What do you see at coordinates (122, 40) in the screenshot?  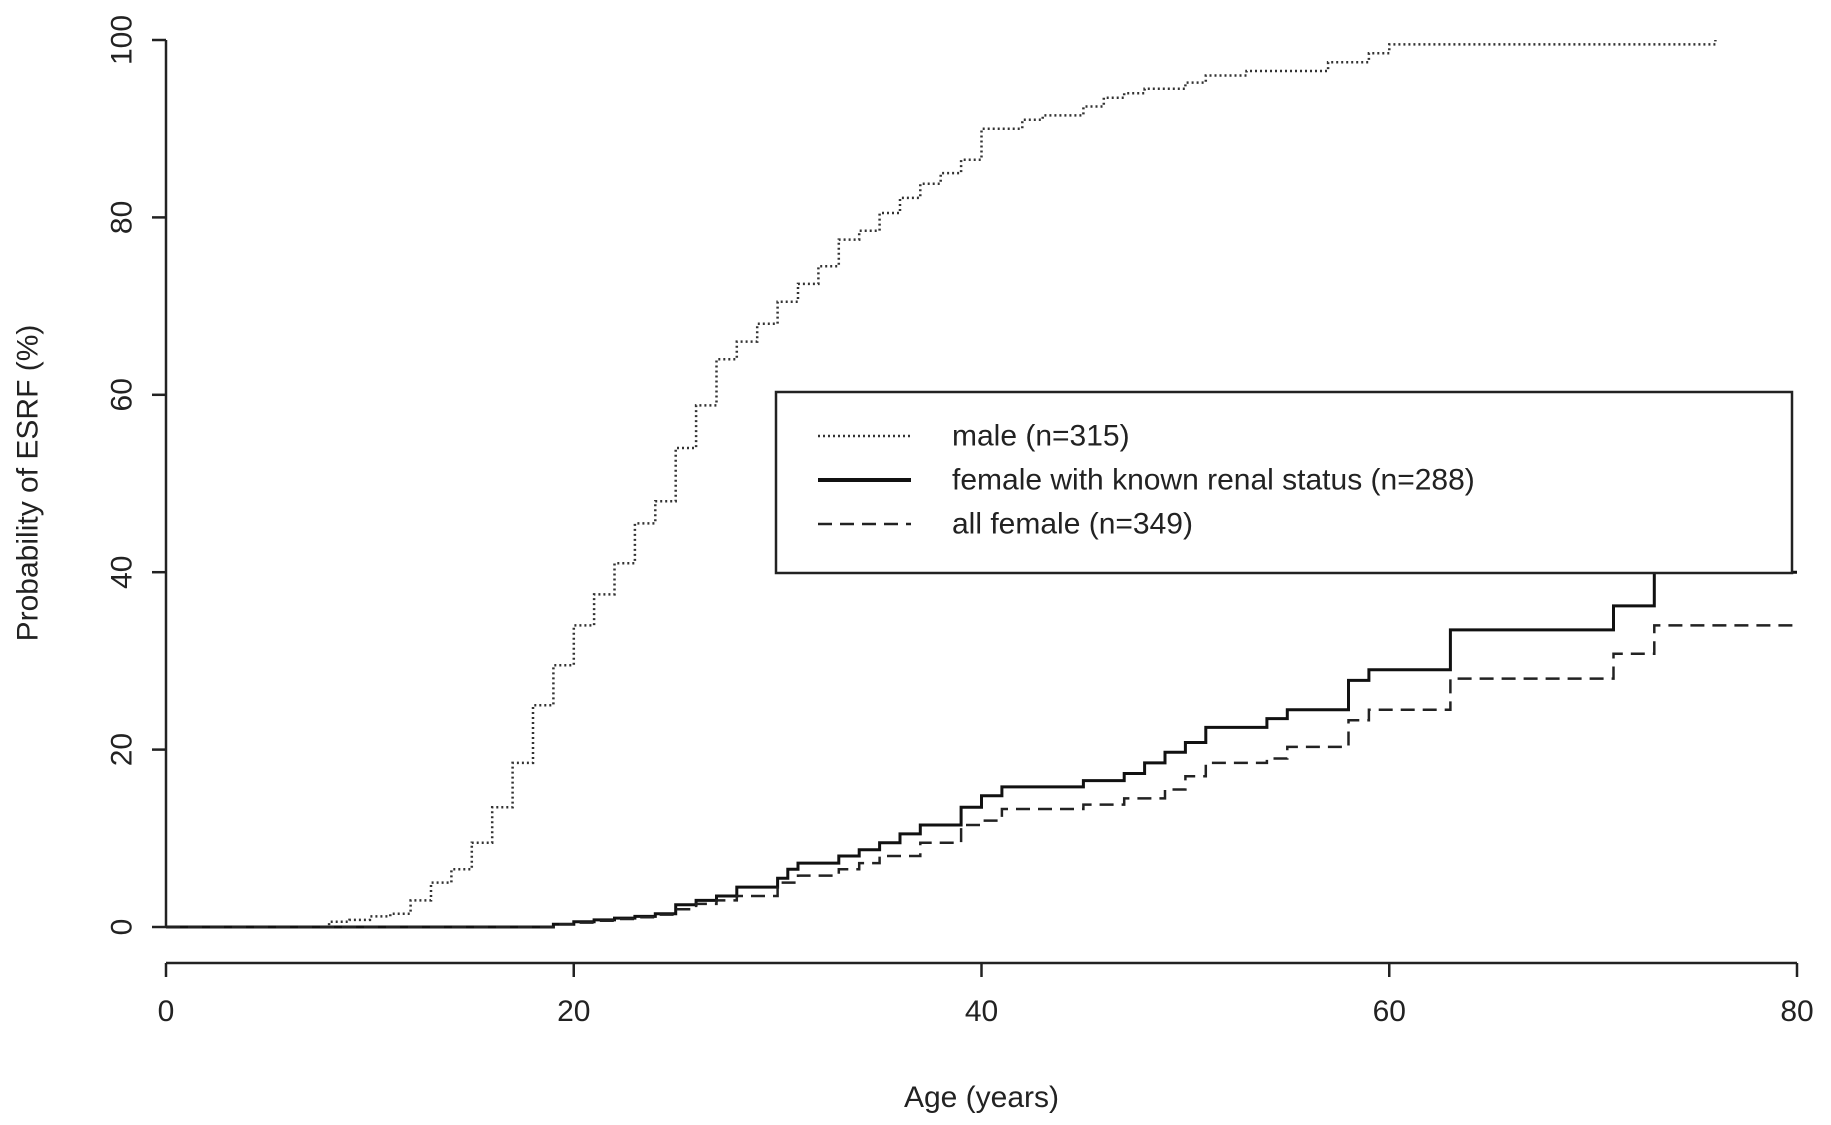 I see `y-tick-label: 100` at bounding box center [122, 40].